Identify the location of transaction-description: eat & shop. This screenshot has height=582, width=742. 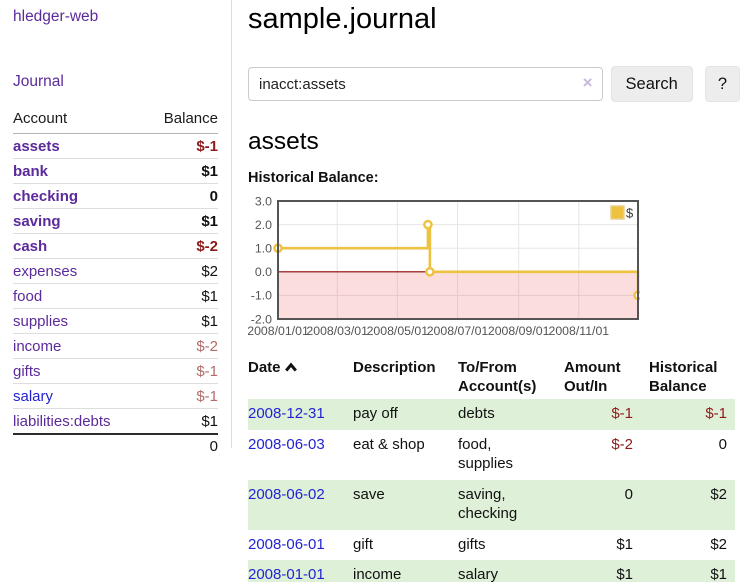
(389, 444).